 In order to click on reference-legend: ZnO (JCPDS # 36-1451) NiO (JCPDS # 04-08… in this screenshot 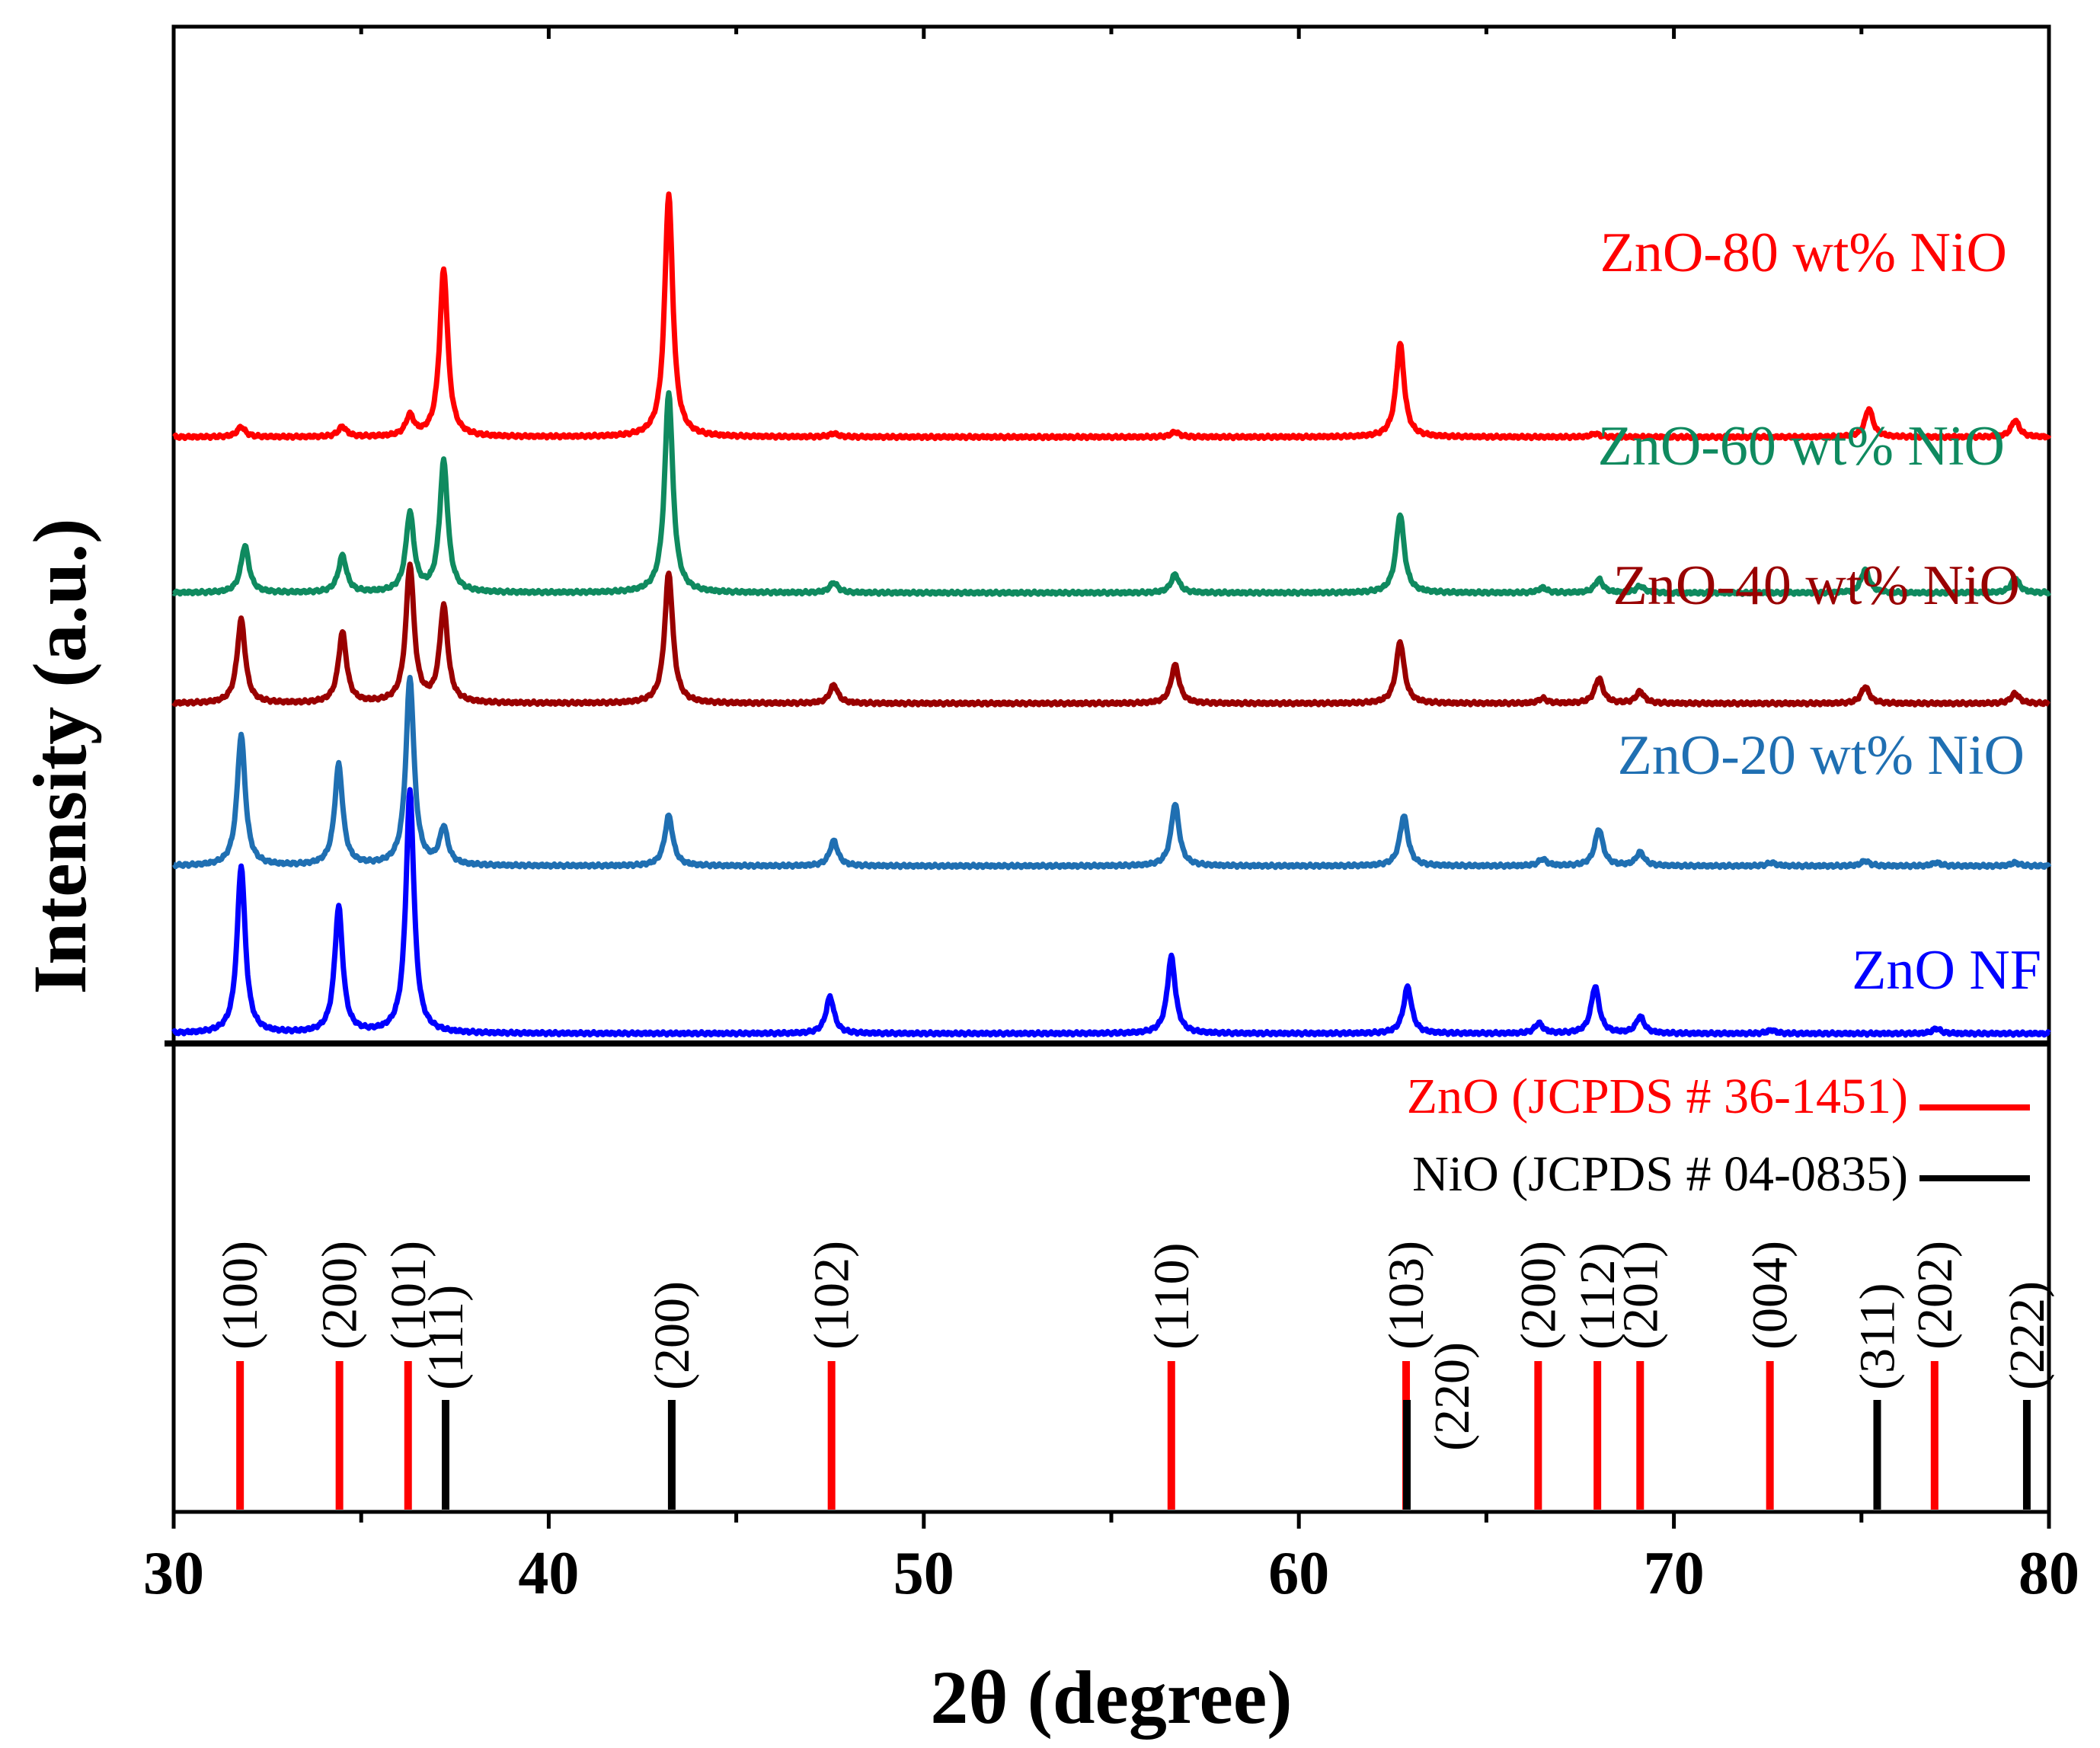, I will do `click(1718, 1135)`.